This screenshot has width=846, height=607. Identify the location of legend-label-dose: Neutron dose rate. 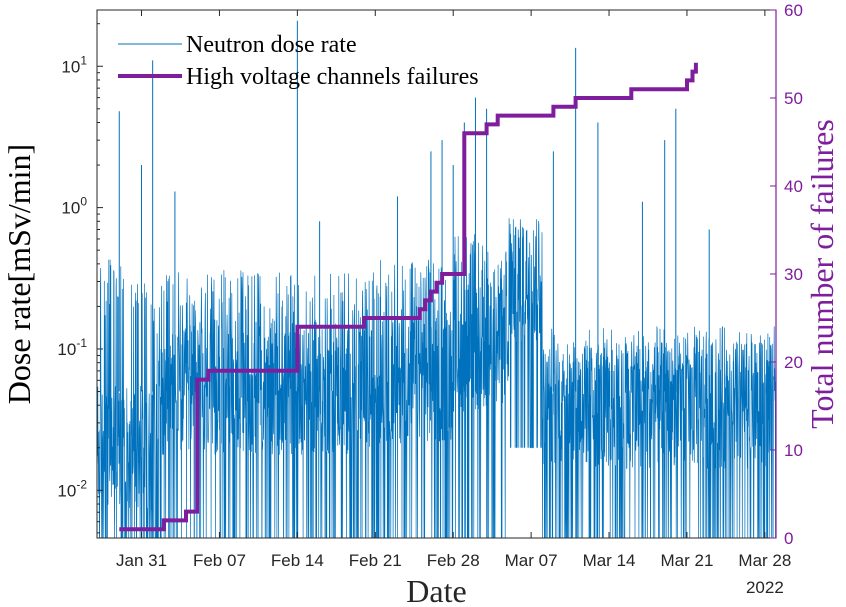
(271, 45).